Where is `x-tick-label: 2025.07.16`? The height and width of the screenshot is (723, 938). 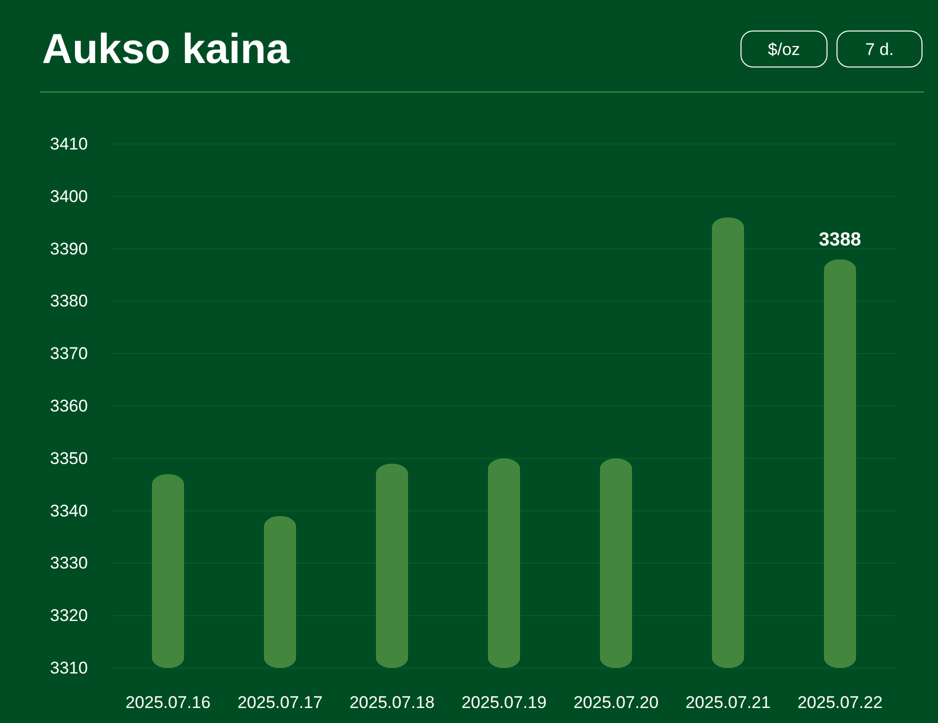
x-tick-label: 2025.07.16 is located at coordinates (168, 702).